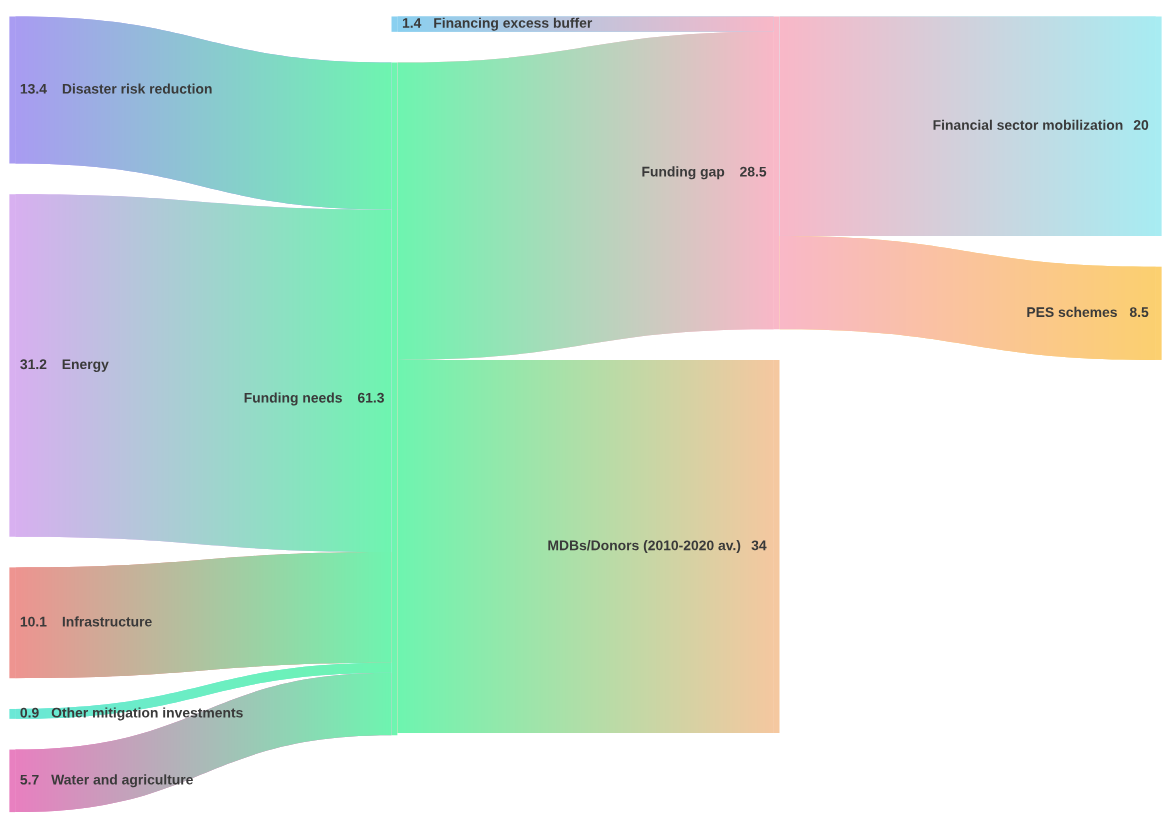 This screenshot has width=1171, height=822. What do you see at coordinates (759, 545) in the screenshot?
I see `data-label: 34` at bounding box center [759, 545].